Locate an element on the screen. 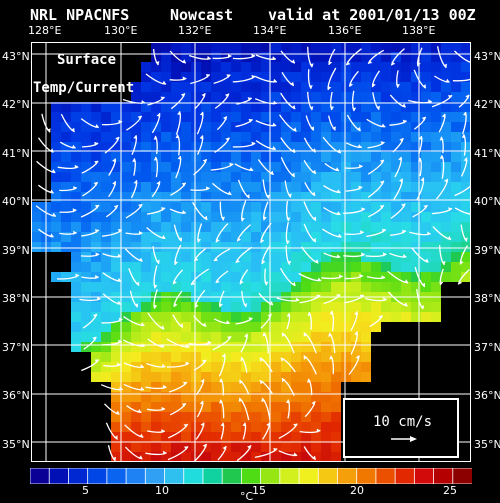  lat-label-right-39: 39°N is located at coordinates (487, 250).